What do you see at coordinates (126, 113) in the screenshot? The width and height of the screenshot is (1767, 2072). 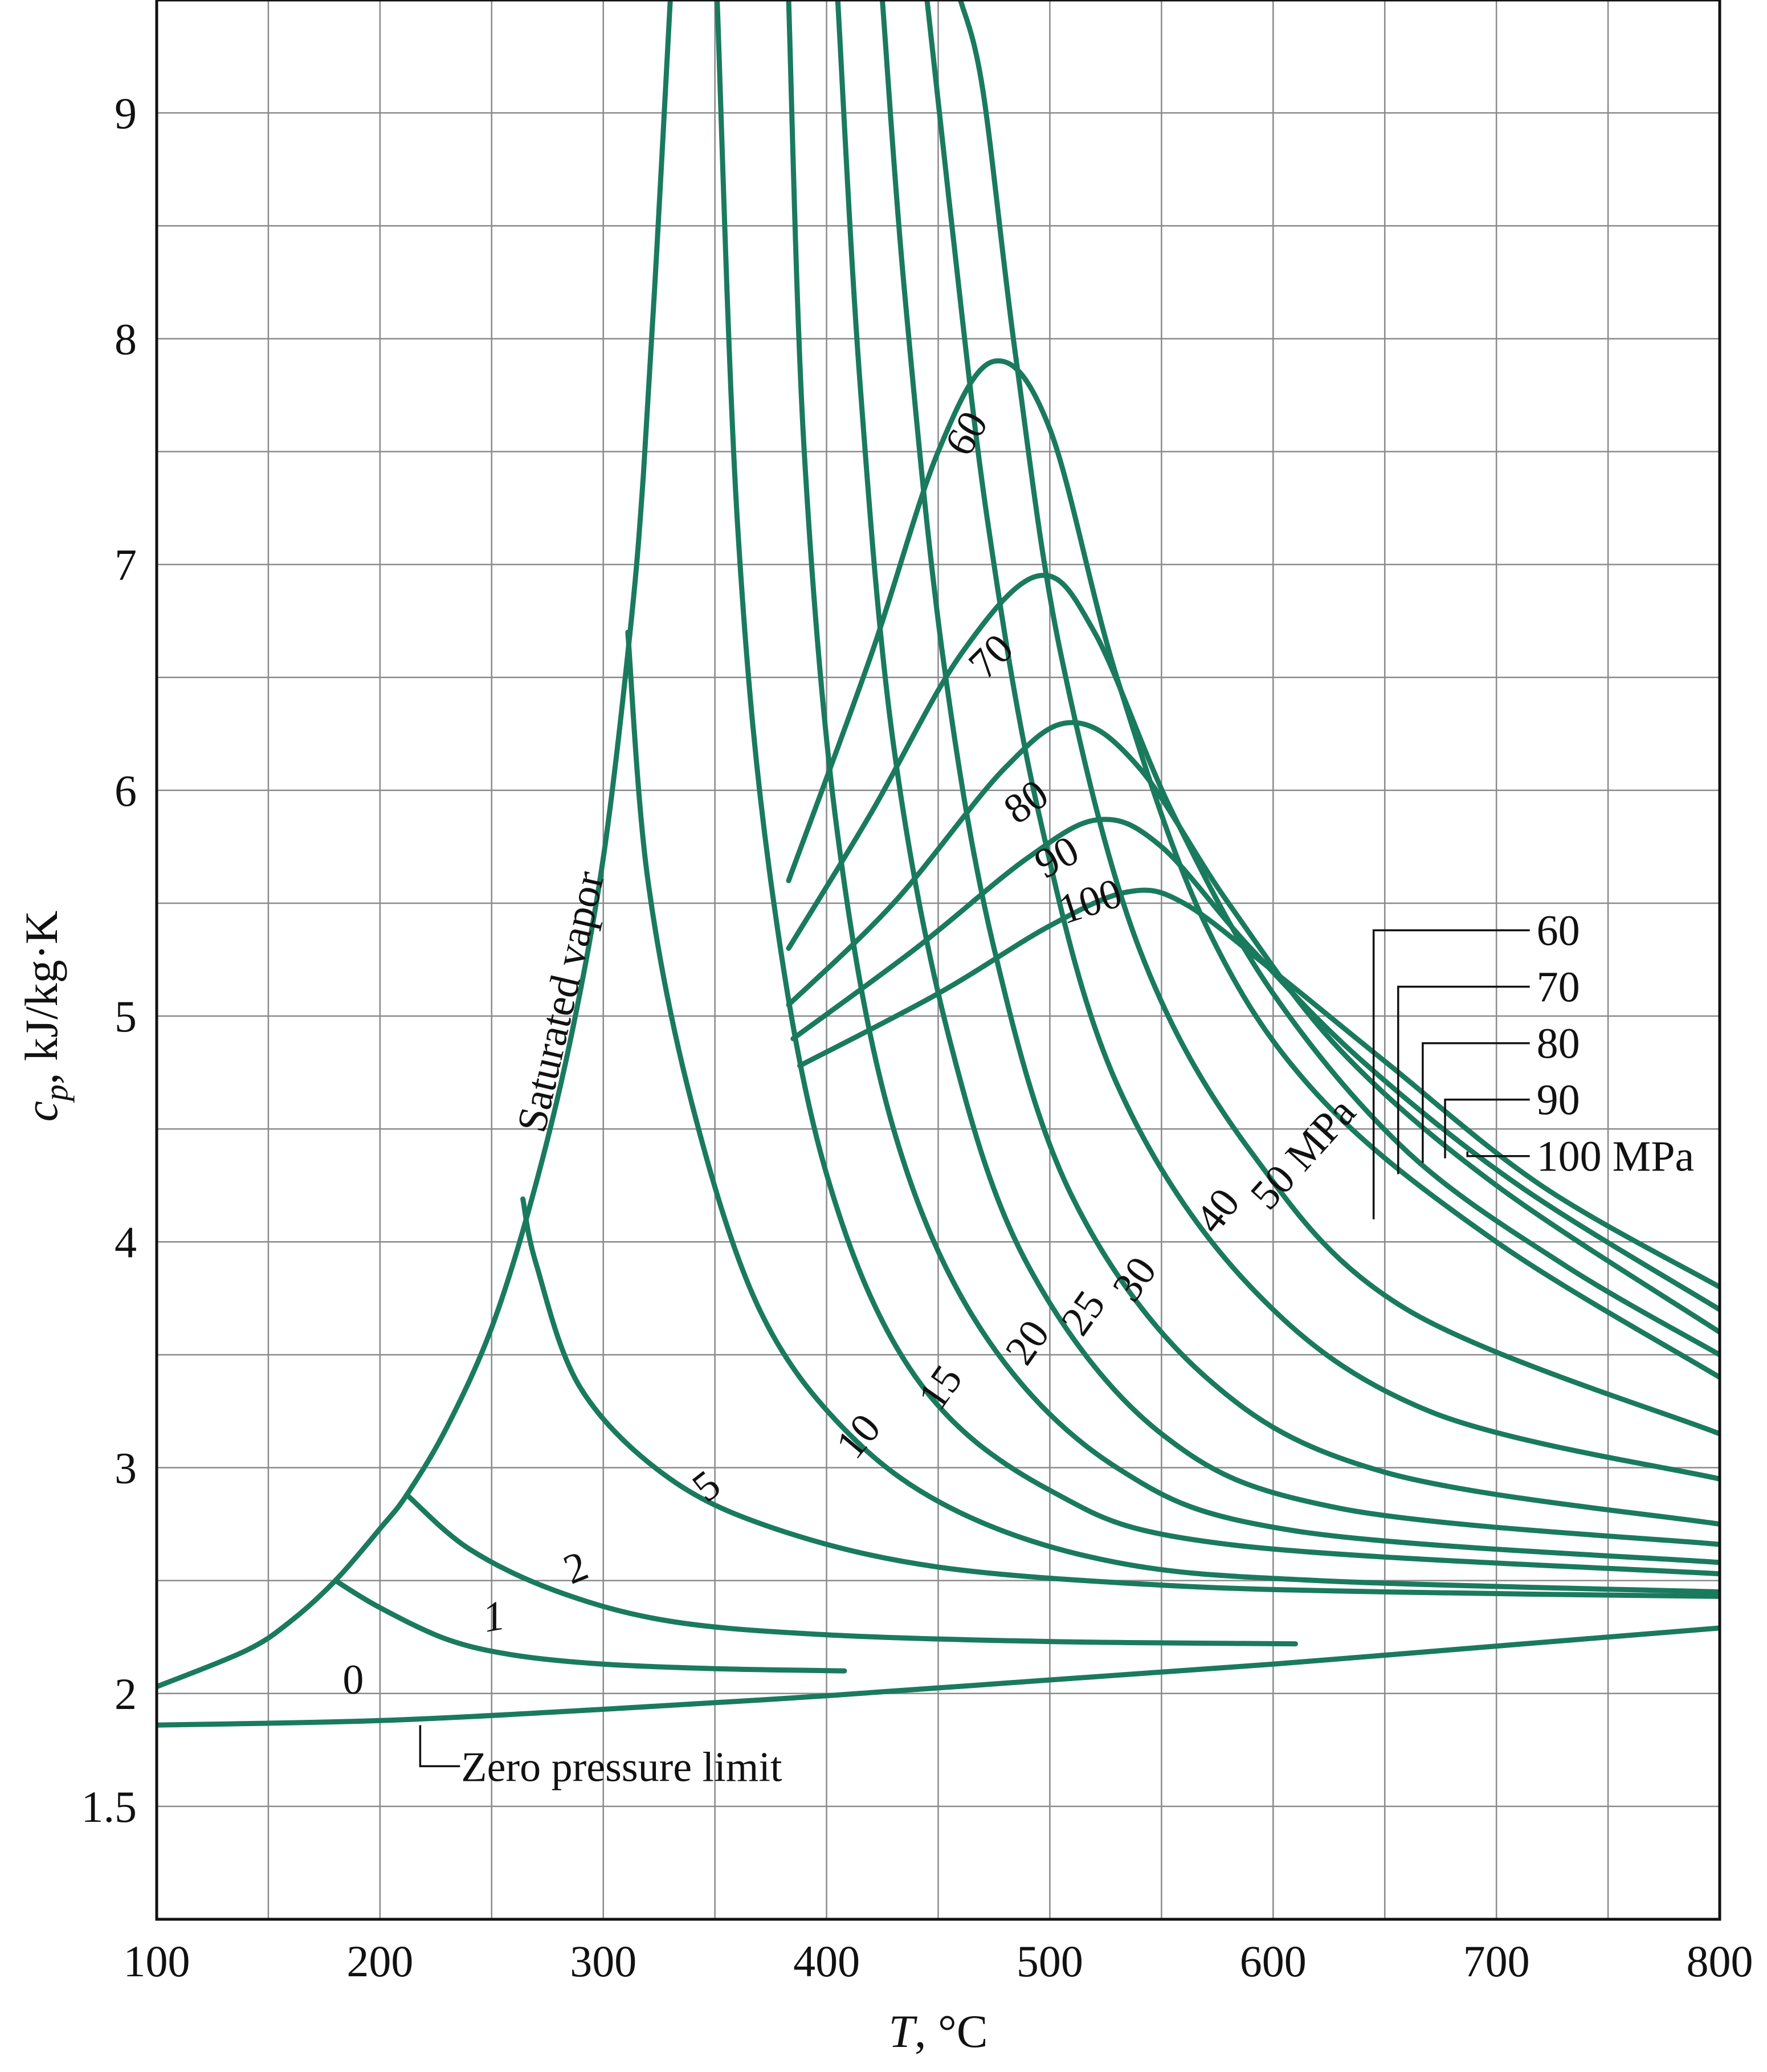 I see `y-tick-label: 9` at bounding box center [126, 113].